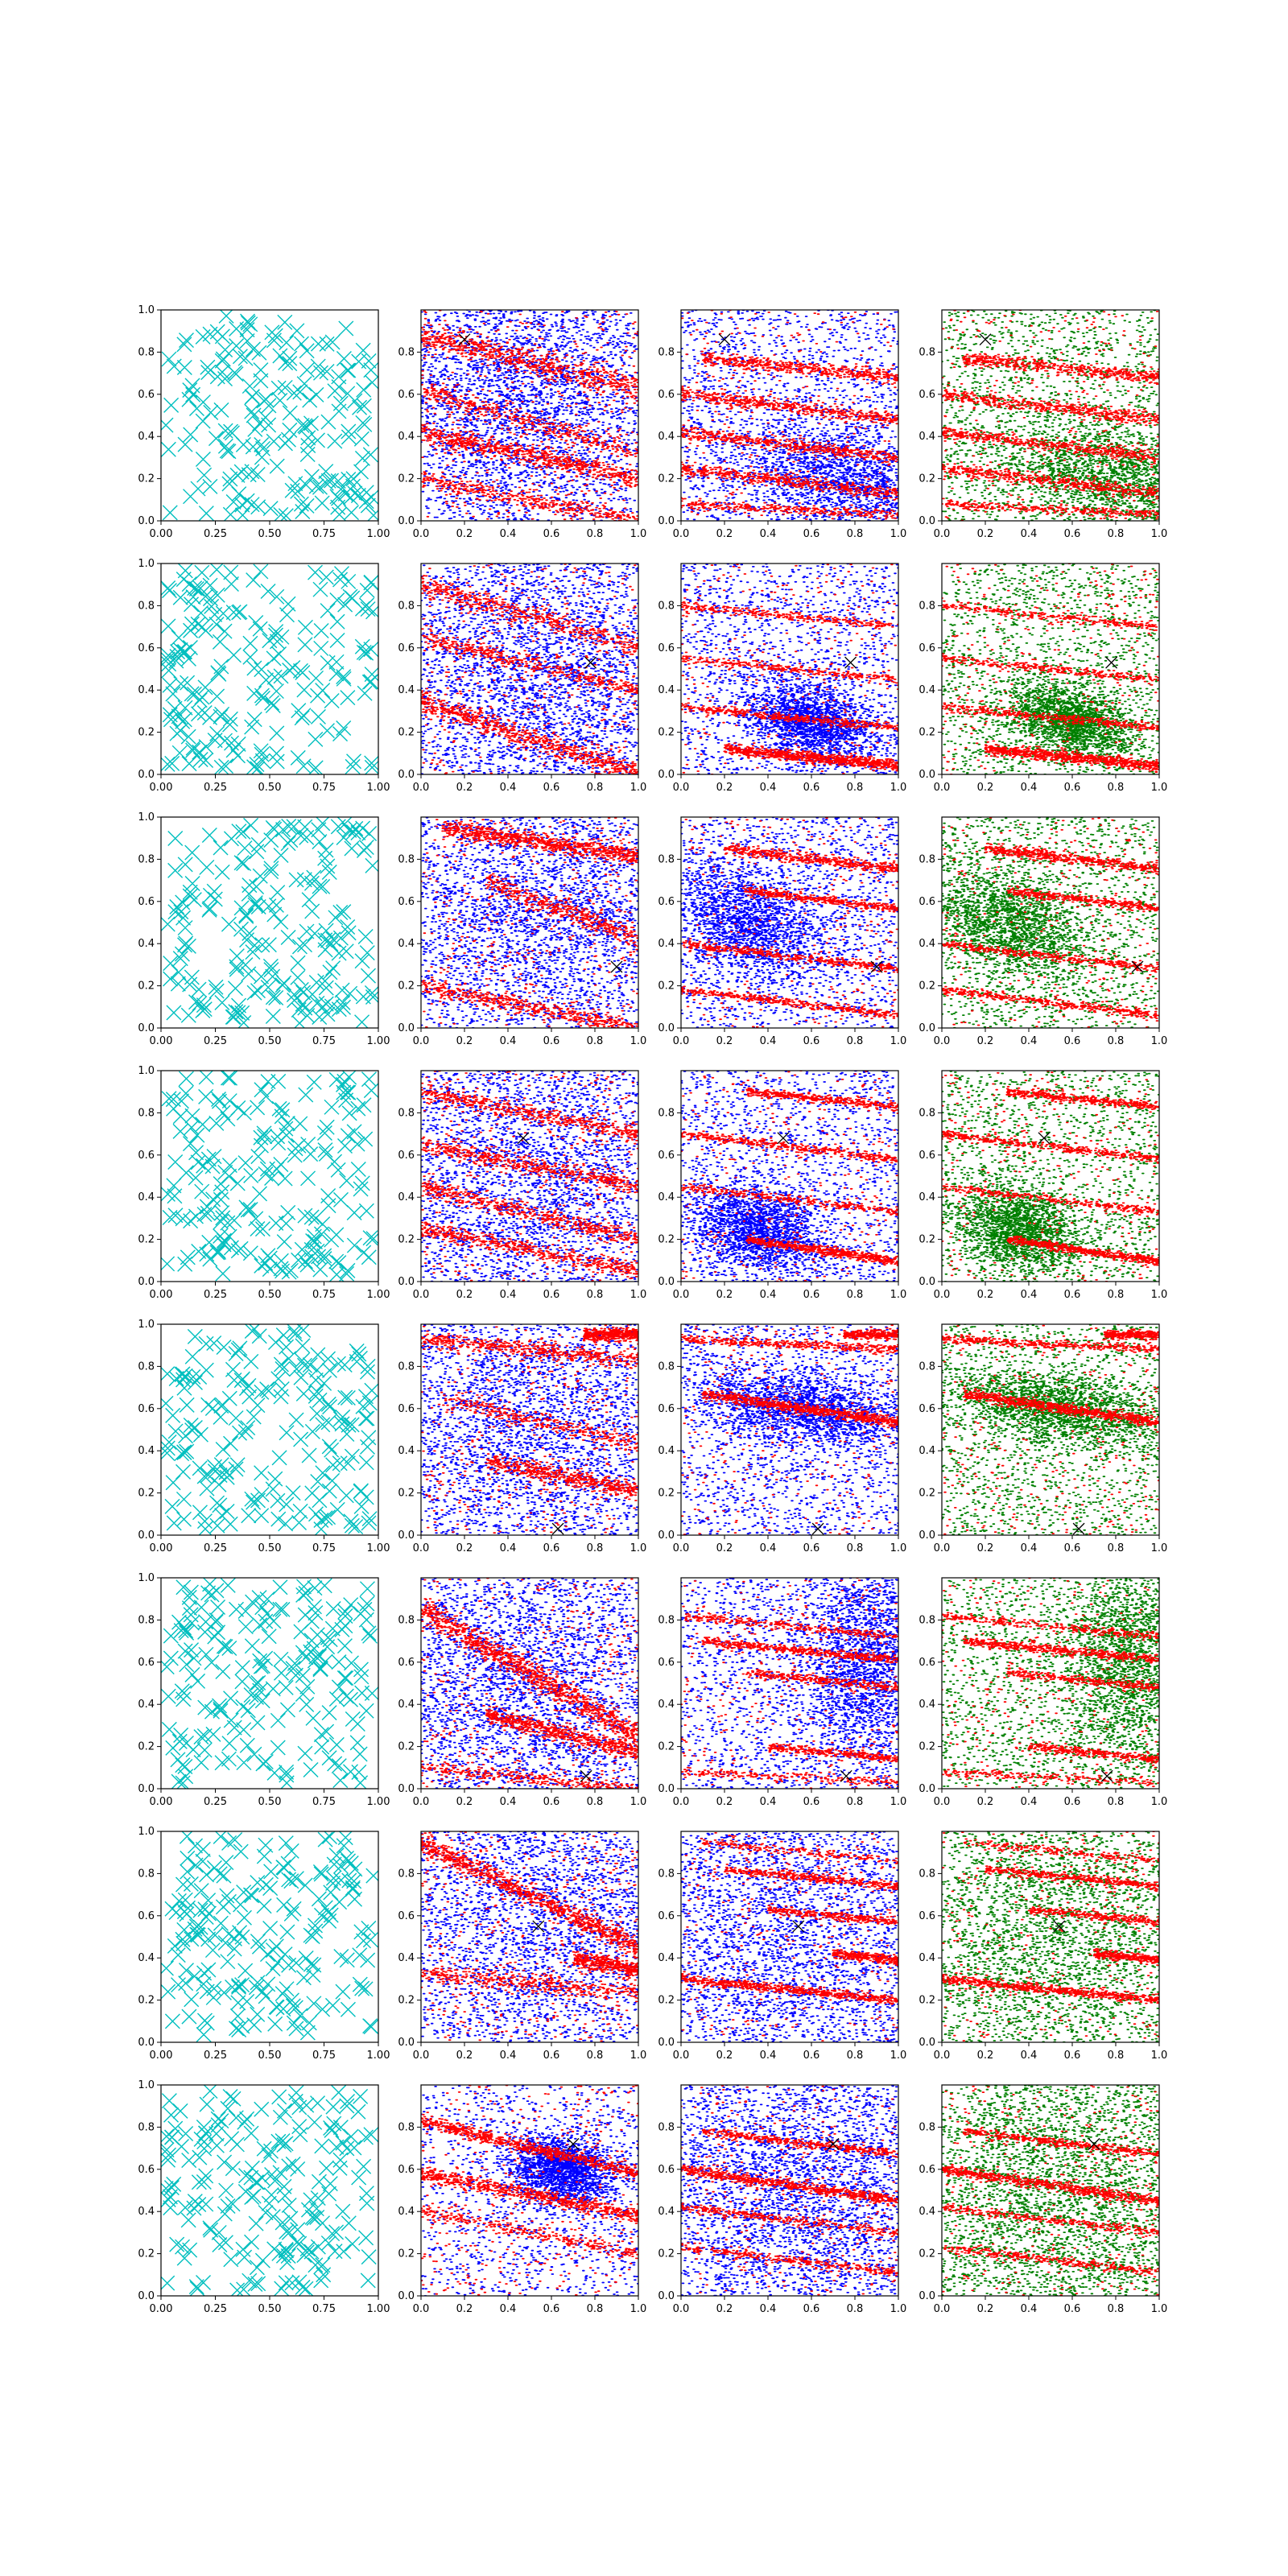 The height and width of the screenshot is (2576, 1288). Describe the element at coordinates (1116, 1041) in the screenshot. I see `panel-r2-c3-xtick-label: 0.8` at that location.